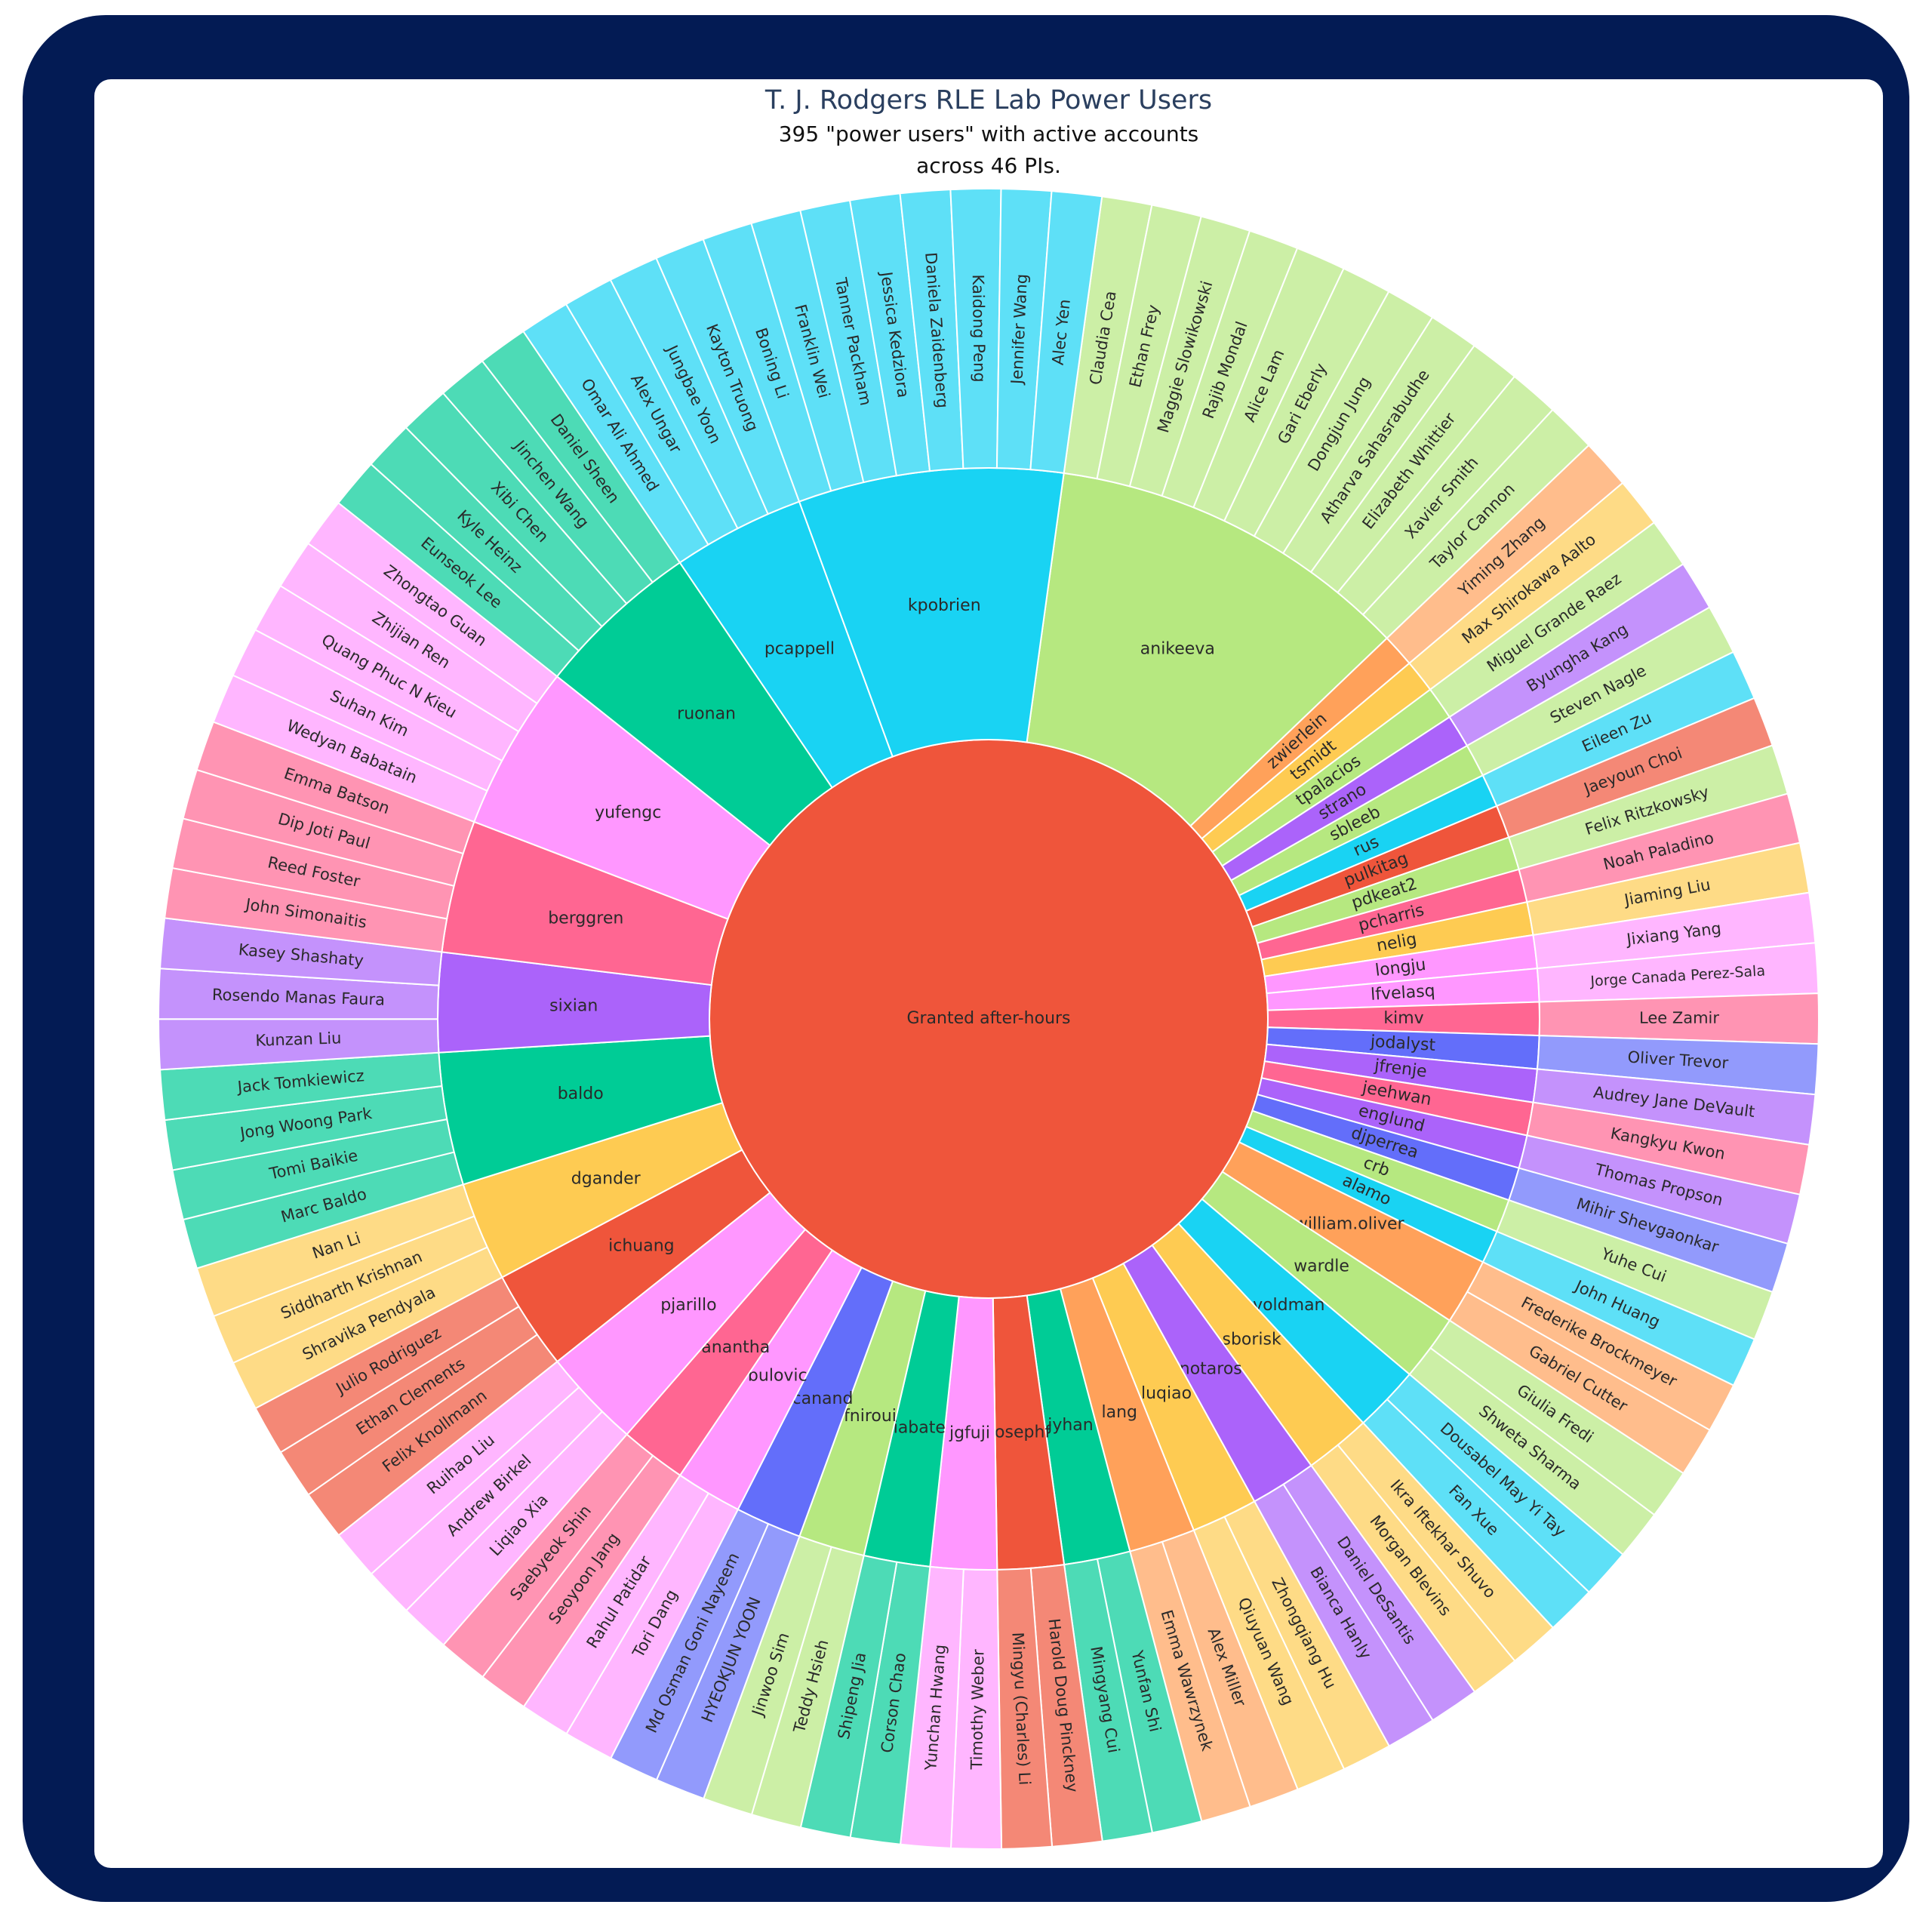 This screenshot has width=1932, height=1917. Describe the element at coordinates (298, 1039) in the screenshot. I see `leaf-label-kunzan-liu: Kunzan Liu` at that location.